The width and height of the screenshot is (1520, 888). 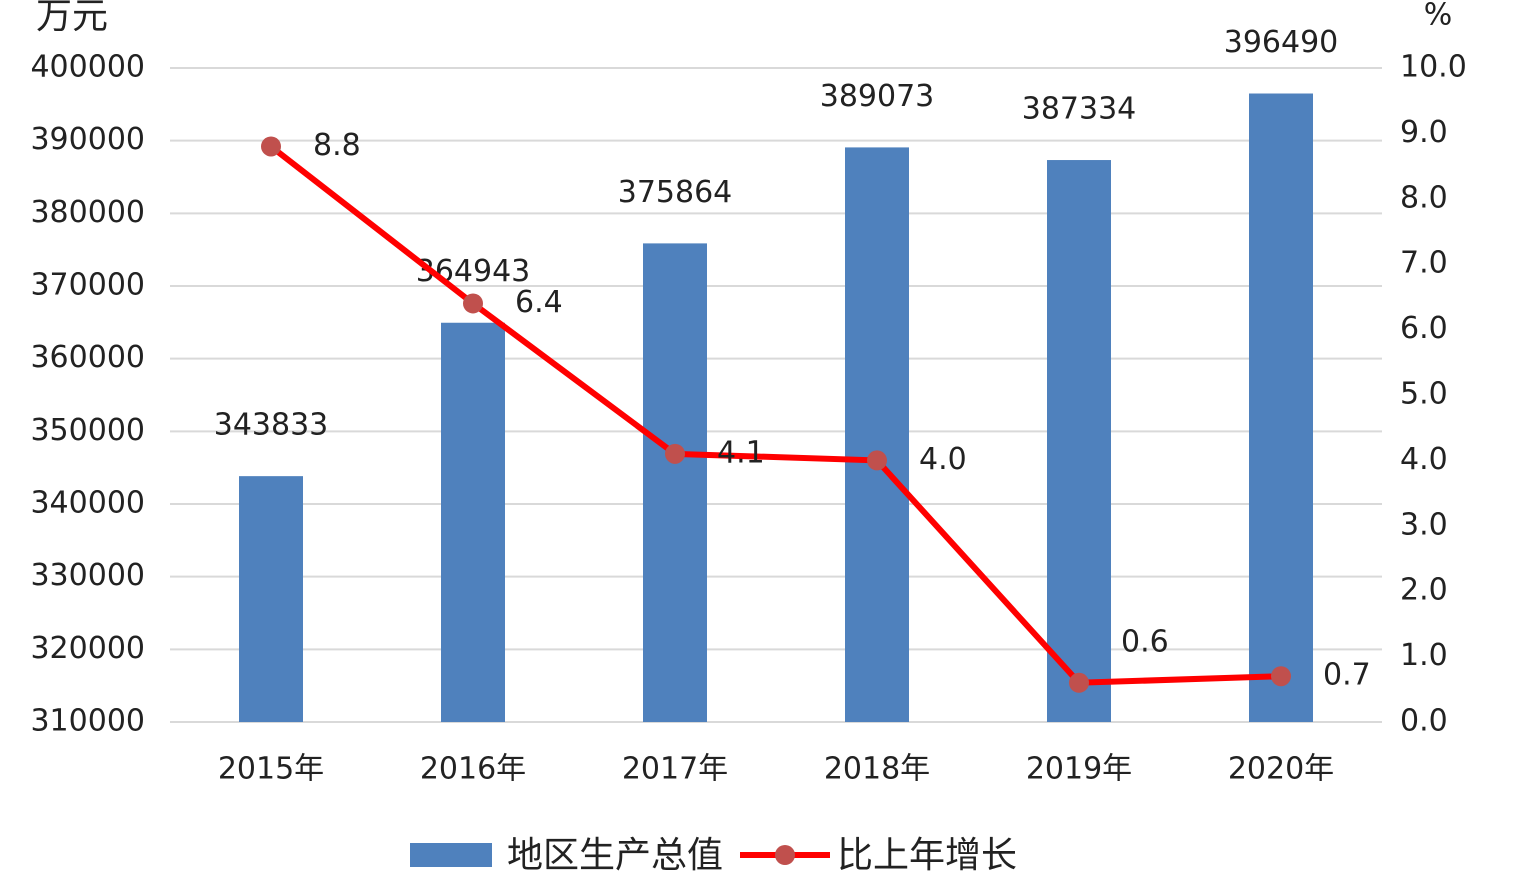 I want to click on y-tick-label: 370000, so click(x=87, y=285).